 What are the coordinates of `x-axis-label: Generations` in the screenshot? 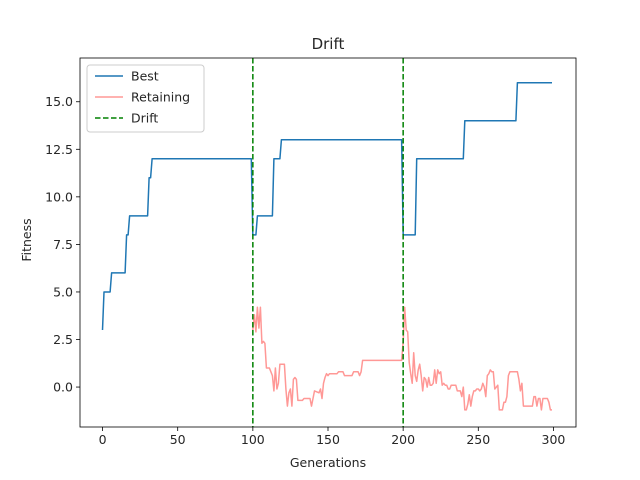 It's located at (328, 462).